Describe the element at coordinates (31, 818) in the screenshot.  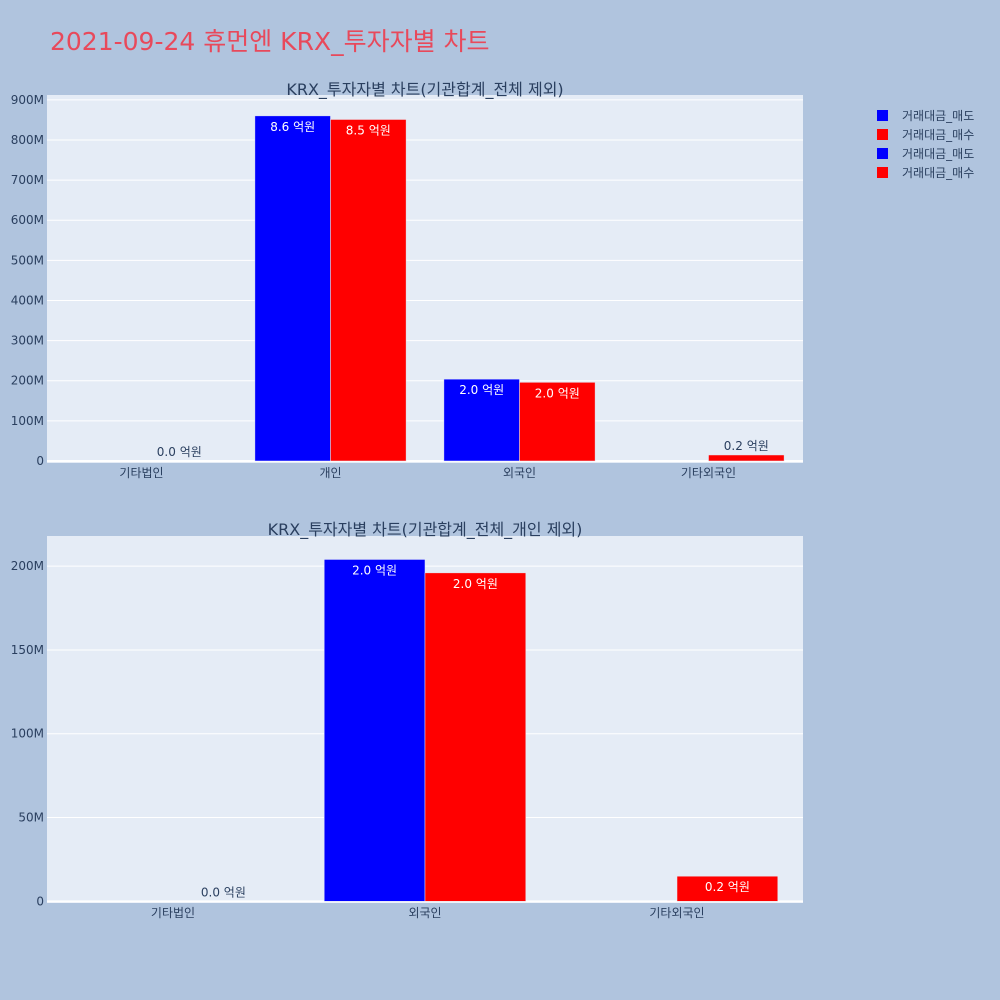
I see `y-tick-label: 50M` at that location.